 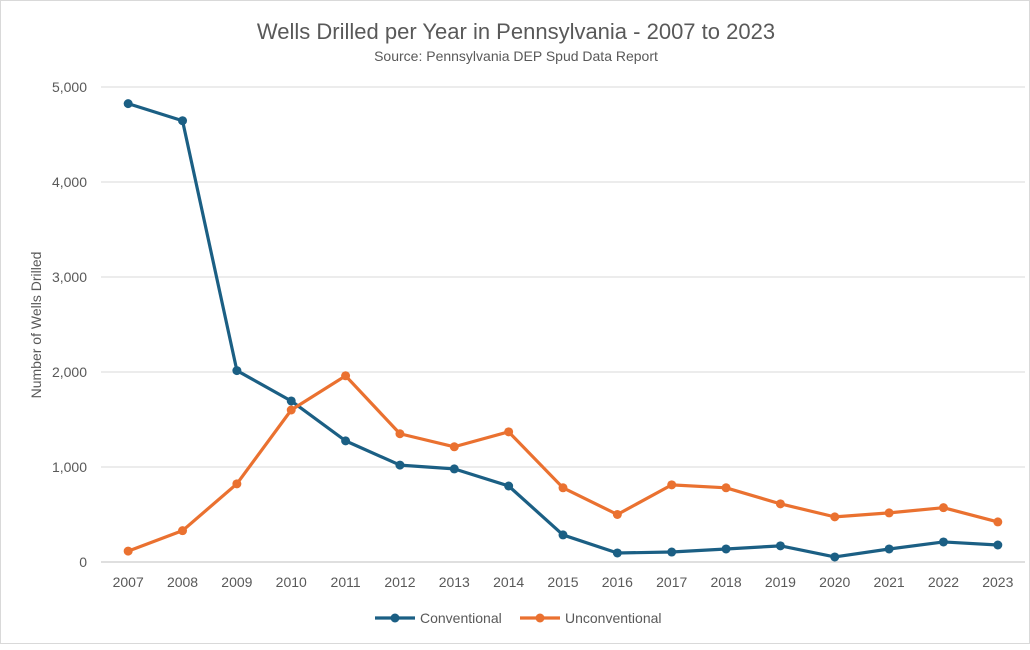 What do you see at coordinates (780, 582) in the screenshot?
I see `x-tick-label: 2019` at bounding box center [780, 582].